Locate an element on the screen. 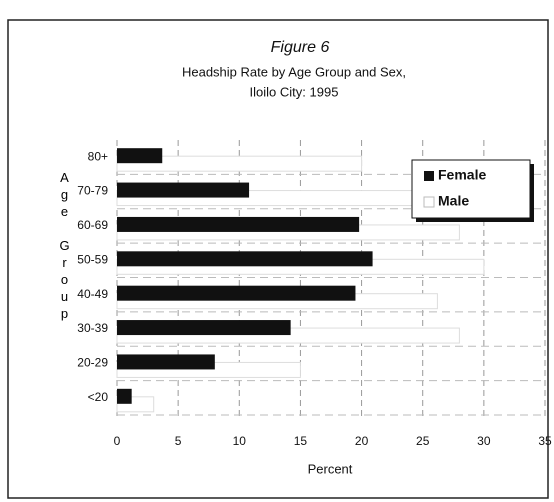 The image size is (554, 502). x-tick-label: 30 is located at coordinates (484, 441).